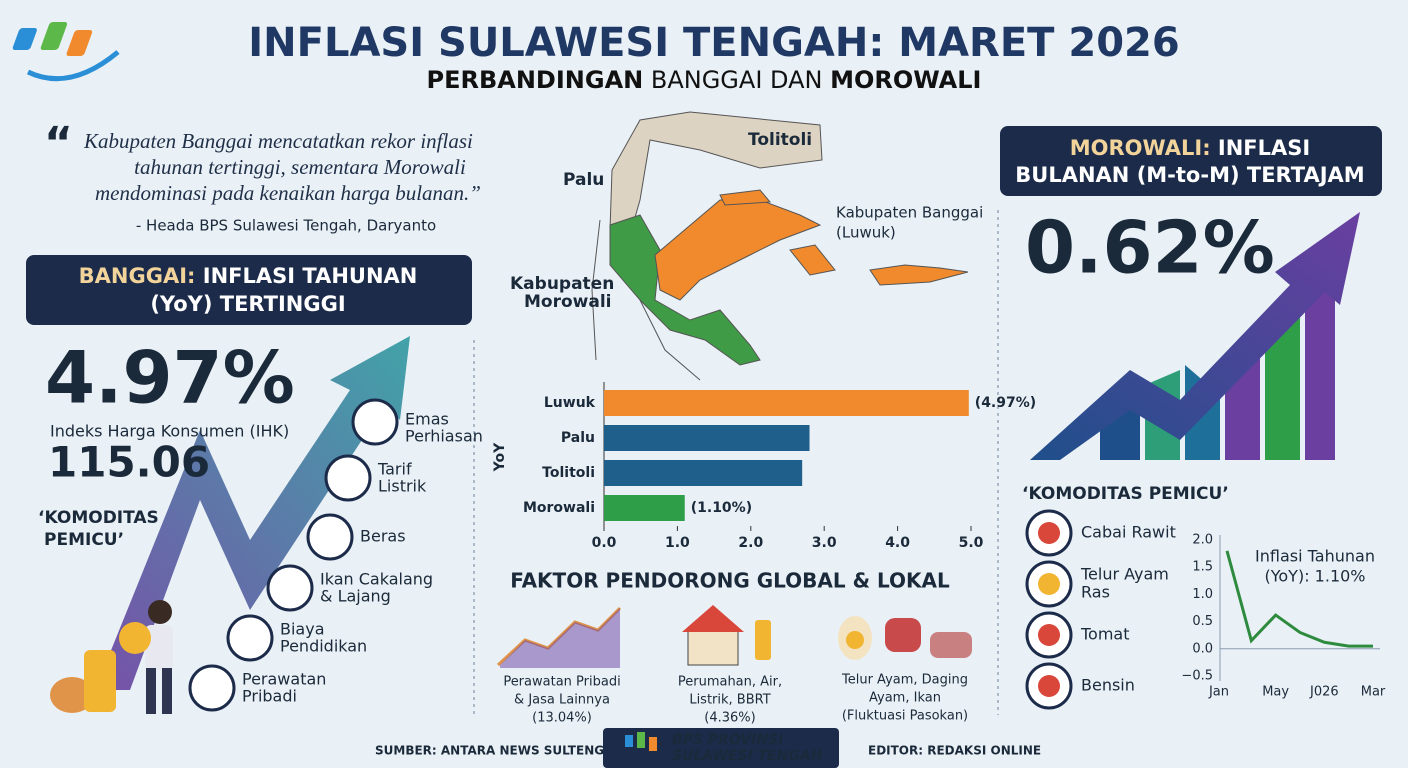  Describe the element at coordinates (562, 718) in the screenshot. I see `factor-text: (13.04%)` at that location.